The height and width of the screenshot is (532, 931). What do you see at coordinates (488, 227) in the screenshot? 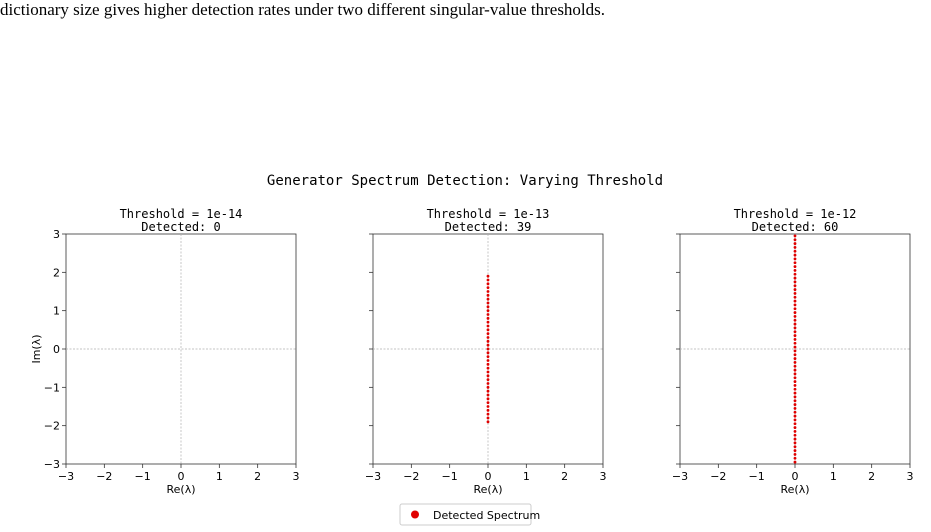
I see `subplot-detected-count: Detected: 39` at bounding box center [488, 227].